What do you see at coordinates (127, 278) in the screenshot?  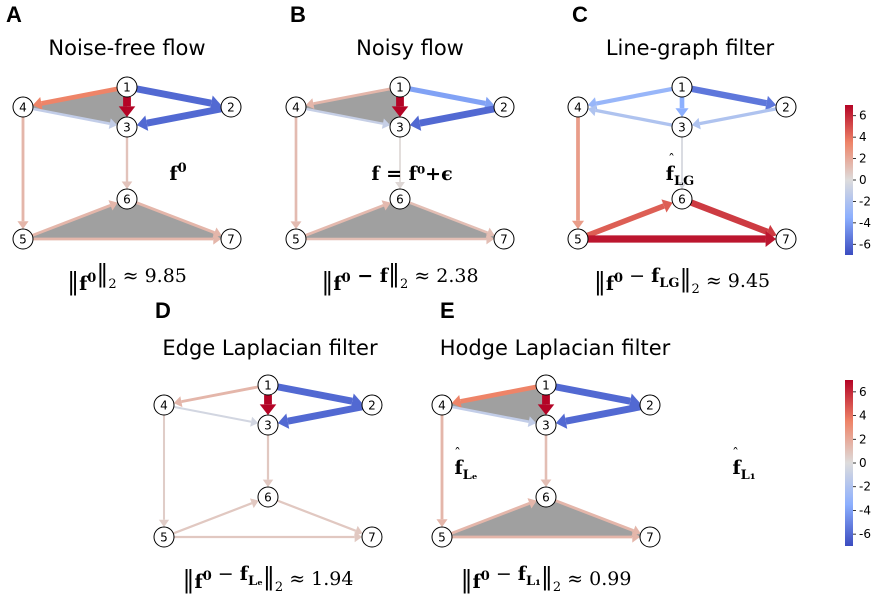 I see `norm-expression: ‖f0‖2 ≈ 9.85` at bounding box center [127, 278].